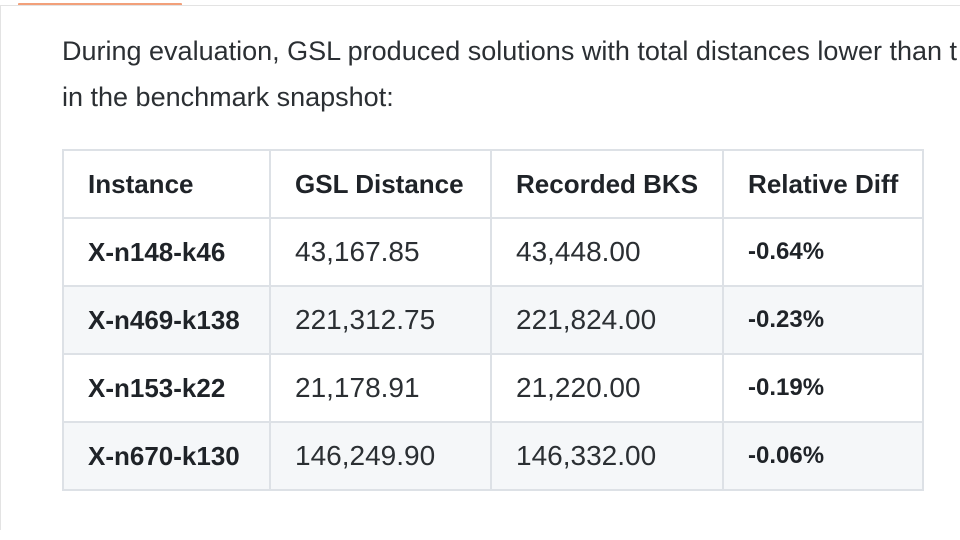 The image size is (960, 540). Describe the element at coordinates (228, 97) in the screenshot. I see `intro-line-2: in the benchmark snapshot:` at that location.